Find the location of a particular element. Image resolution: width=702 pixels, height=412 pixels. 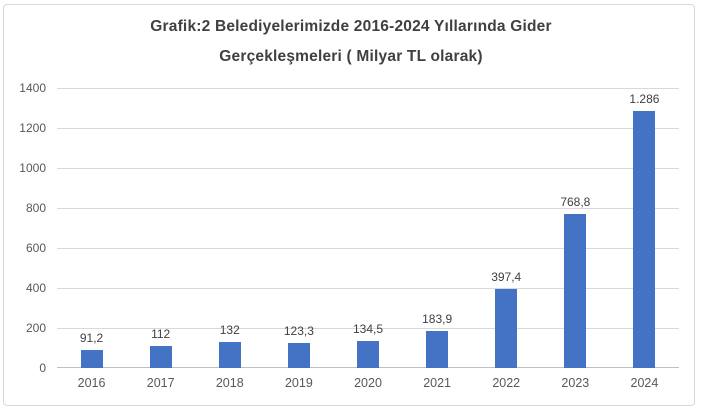

bar-2024 is located at coordinates (644, 239).